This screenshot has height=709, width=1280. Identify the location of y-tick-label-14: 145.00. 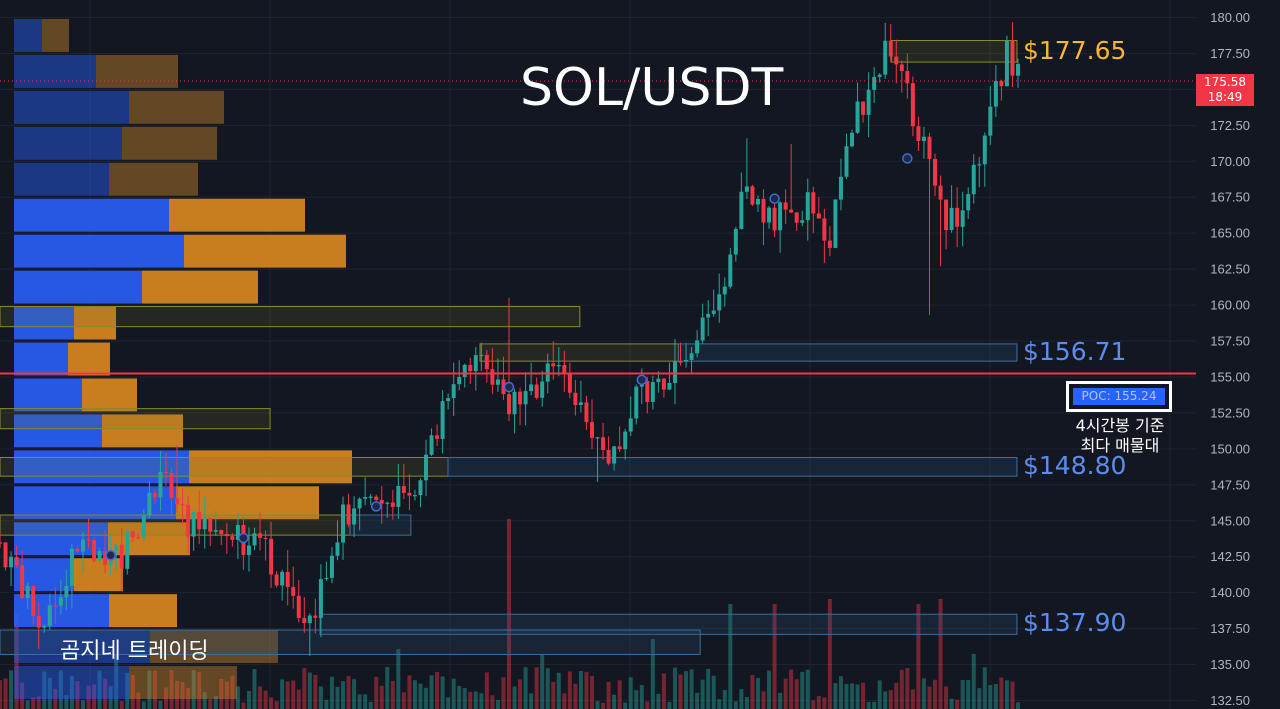
(1230, 520).